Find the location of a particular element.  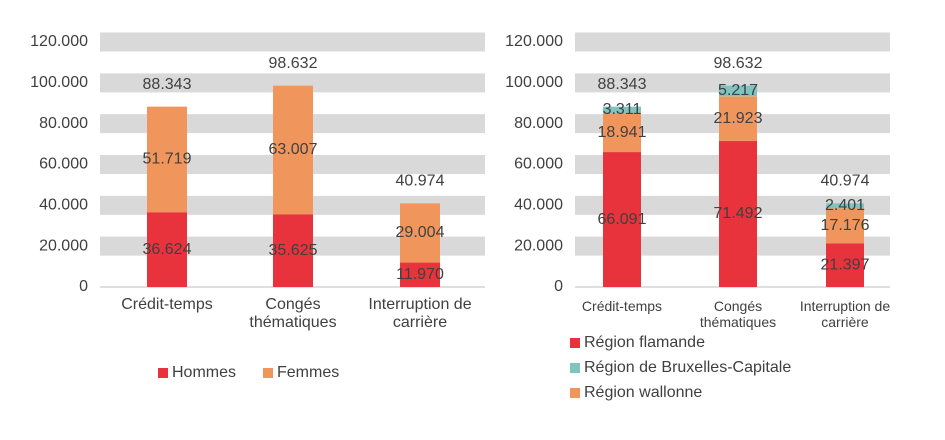

data-label: 51.719 is located at coordinates (167, 159).